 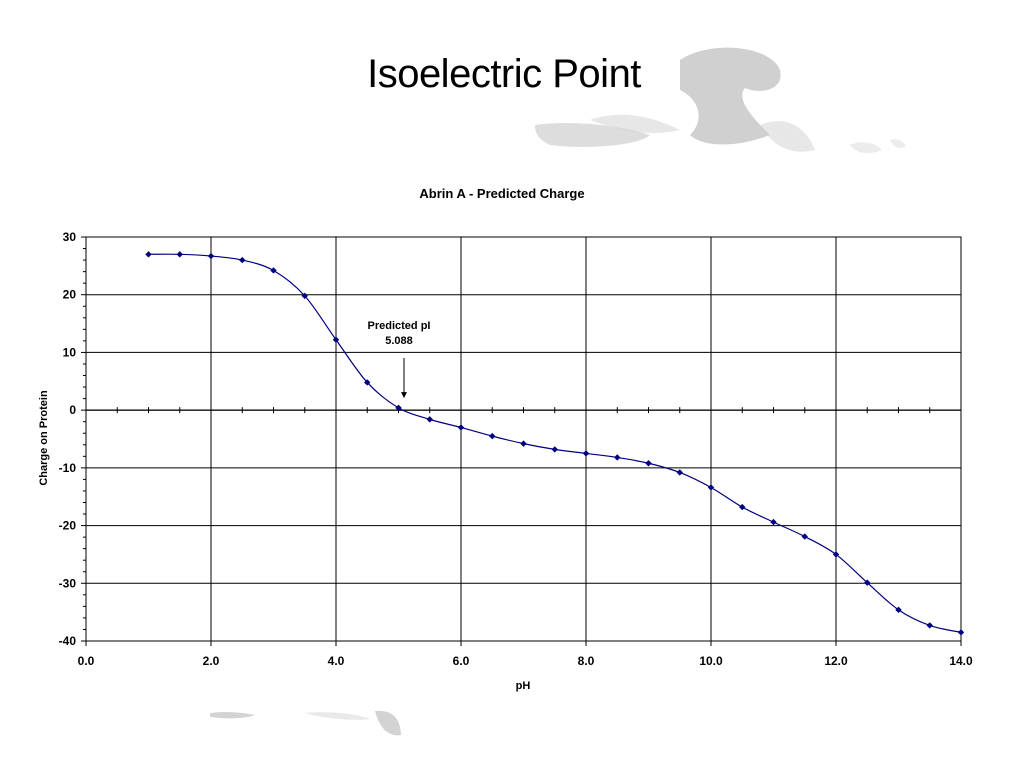 What do you see at coordinates (44, 438) in the screenshot?
I see `y-axis-label: Charge on Protein` at bounding box center [44, 438].